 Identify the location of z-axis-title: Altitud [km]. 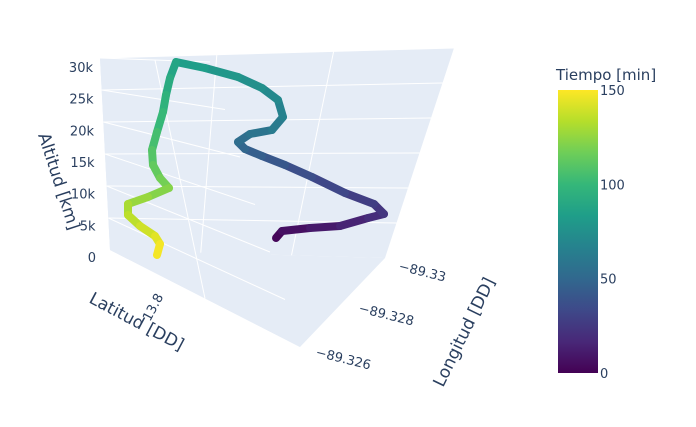
(58, 181).